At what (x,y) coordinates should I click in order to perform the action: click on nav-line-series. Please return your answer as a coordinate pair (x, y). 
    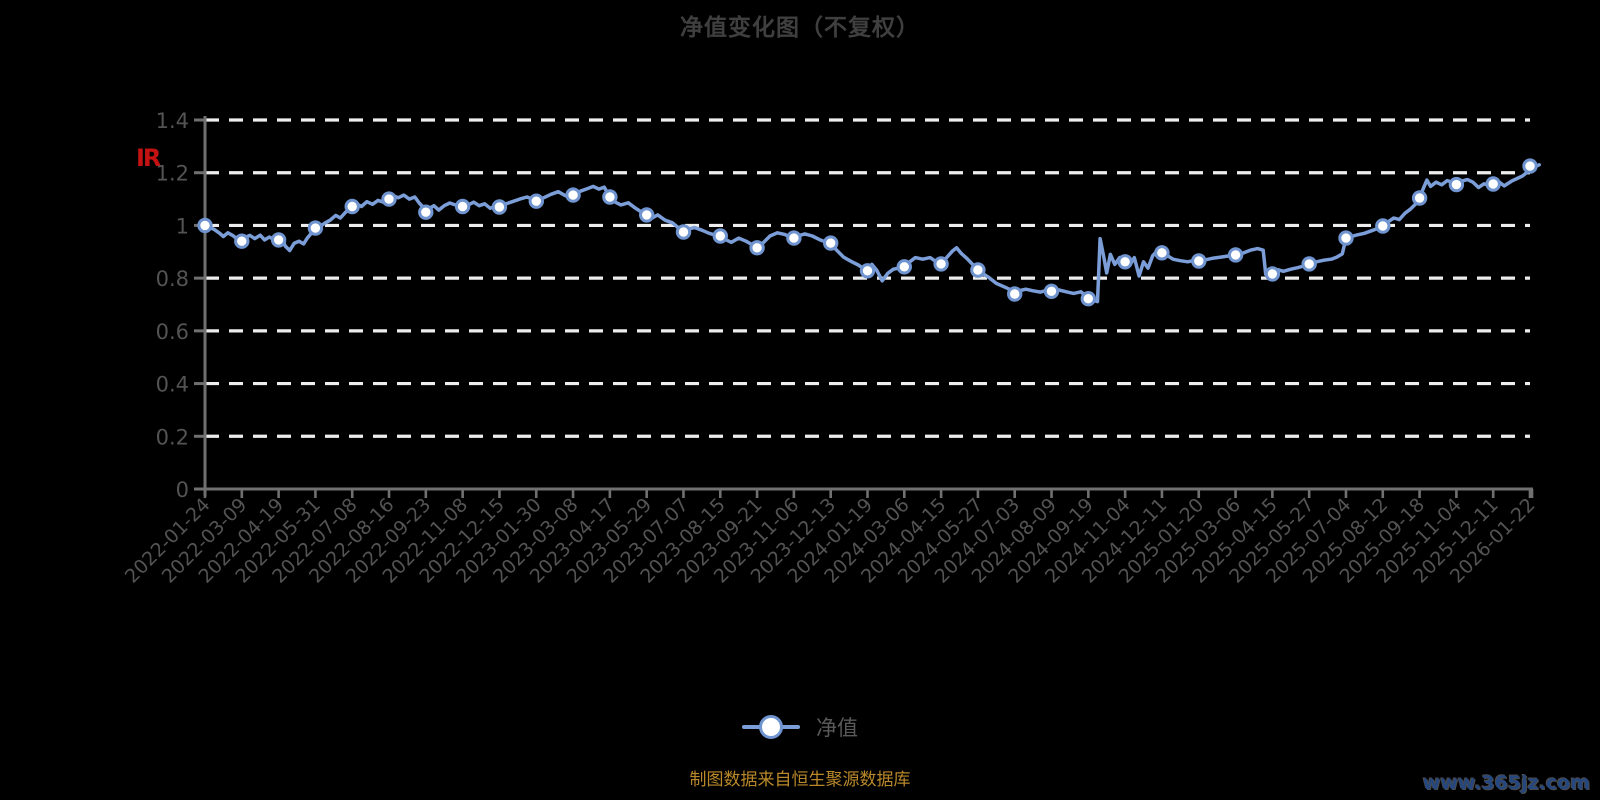
    Looking at the image, I should click on (872, 233).